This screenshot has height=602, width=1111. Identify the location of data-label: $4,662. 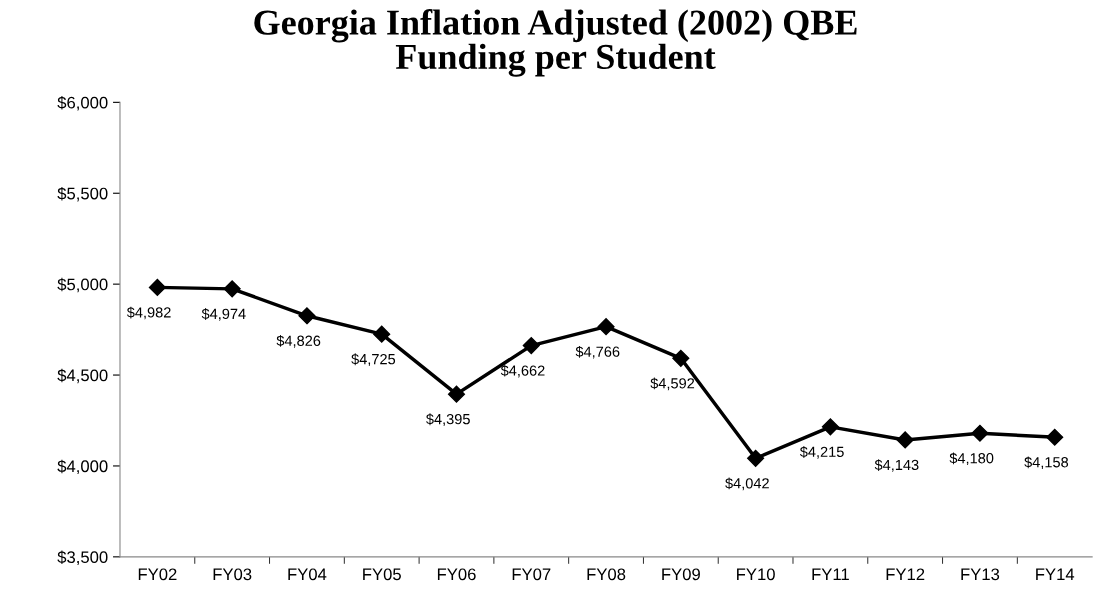
(522, 371).